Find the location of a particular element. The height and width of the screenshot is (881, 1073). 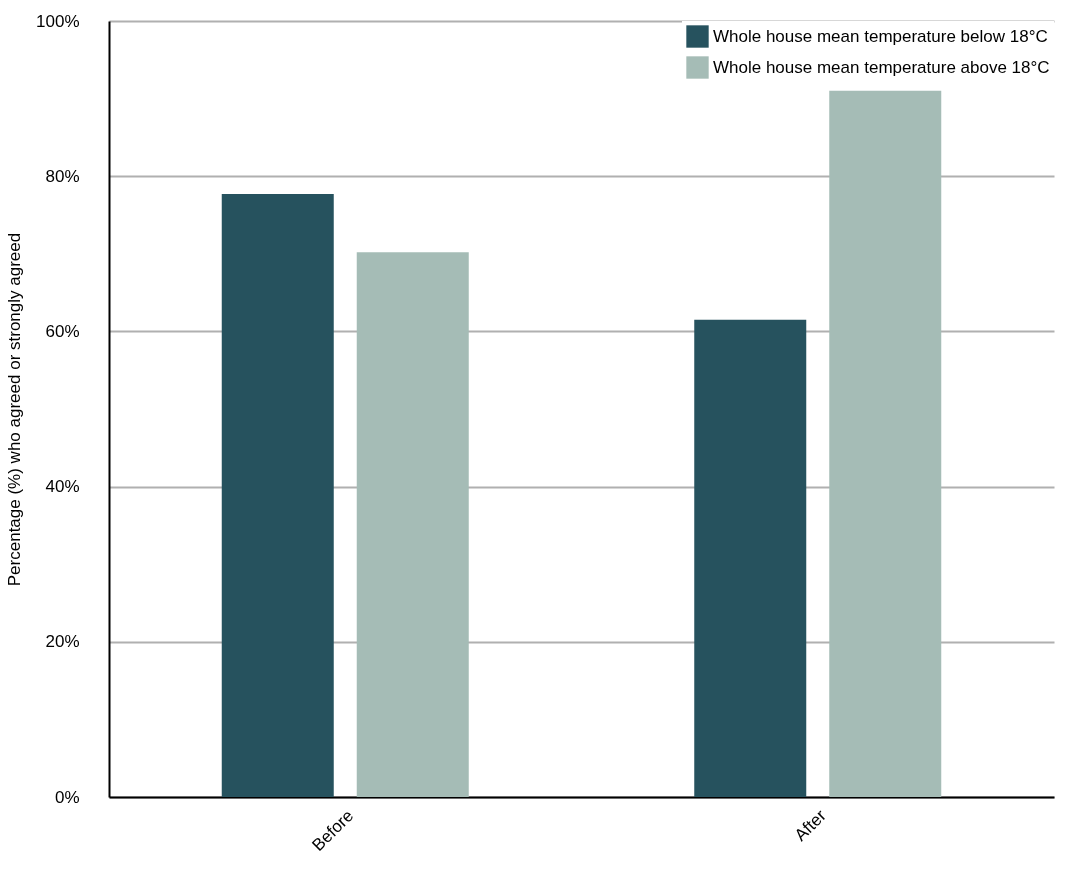

y-tick-label: 20% is located at coordinates (62, 642).